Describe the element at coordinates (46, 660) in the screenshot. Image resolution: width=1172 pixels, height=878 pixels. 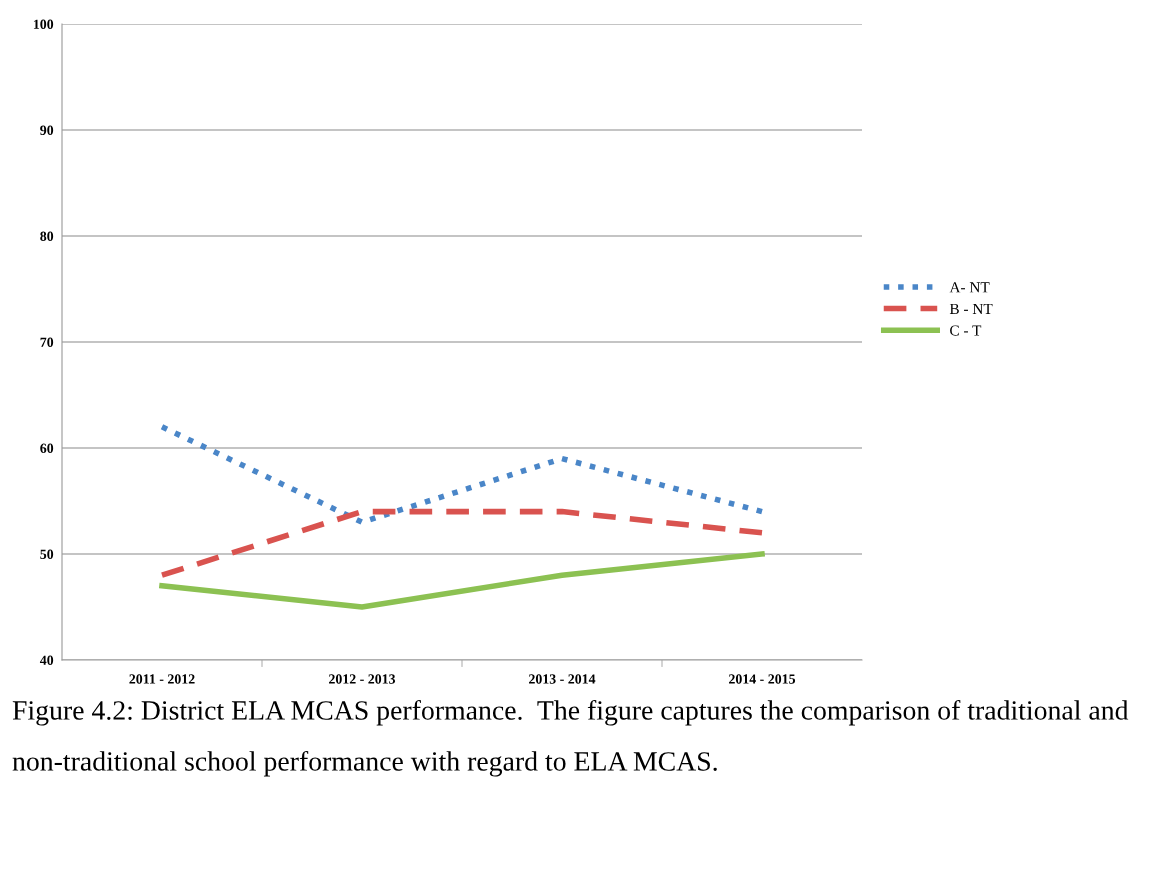
I see `y-tick-label: 40` at that location.